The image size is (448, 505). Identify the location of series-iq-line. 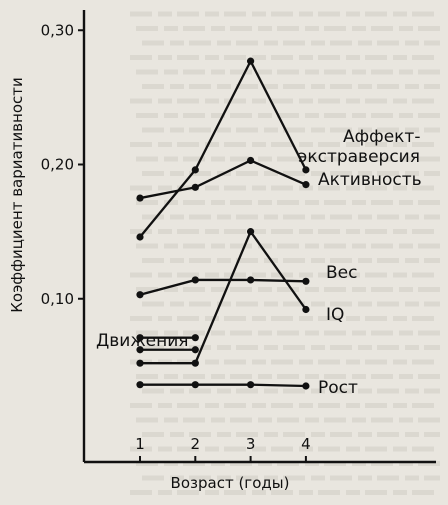
(223, 297).